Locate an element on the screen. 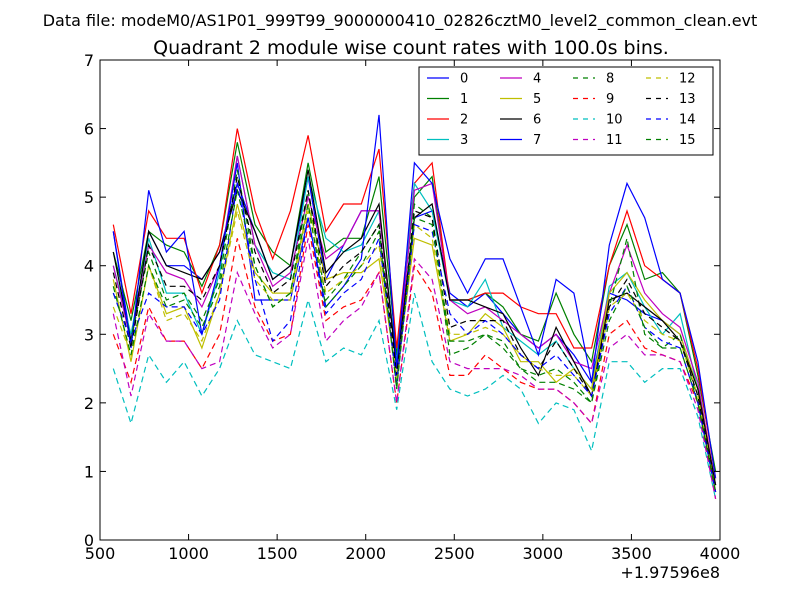  x-tick-label: 4000 is located at coordinates (720, 553).